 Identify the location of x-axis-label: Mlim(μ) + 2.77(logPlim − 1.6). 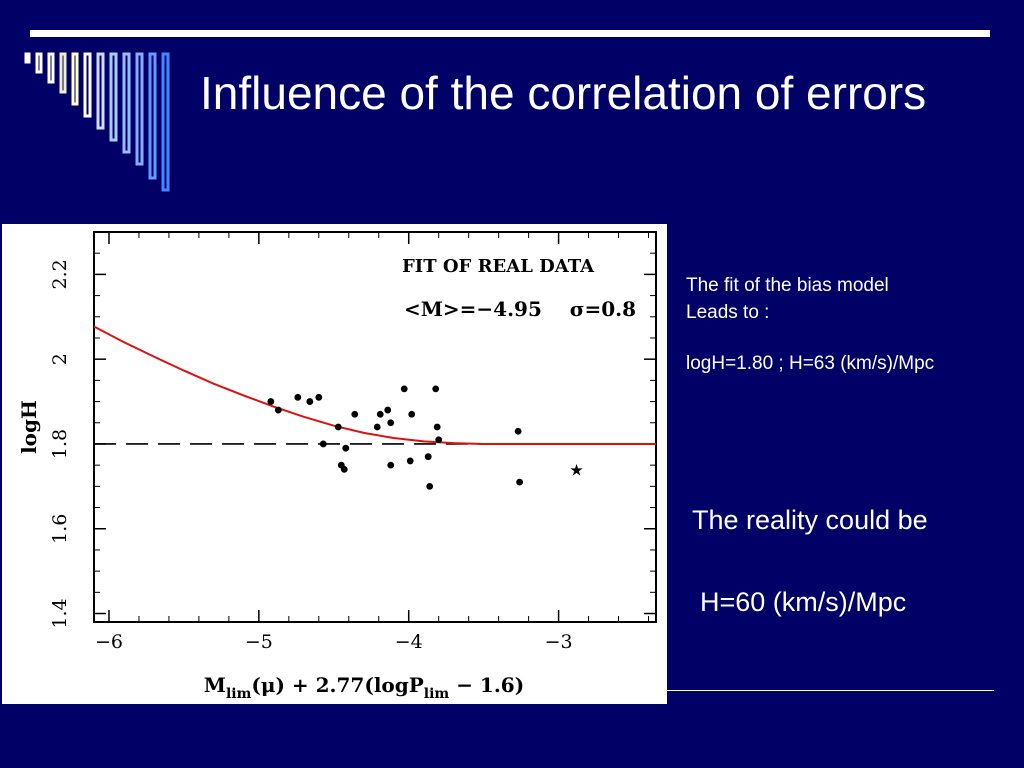
(364, 687).